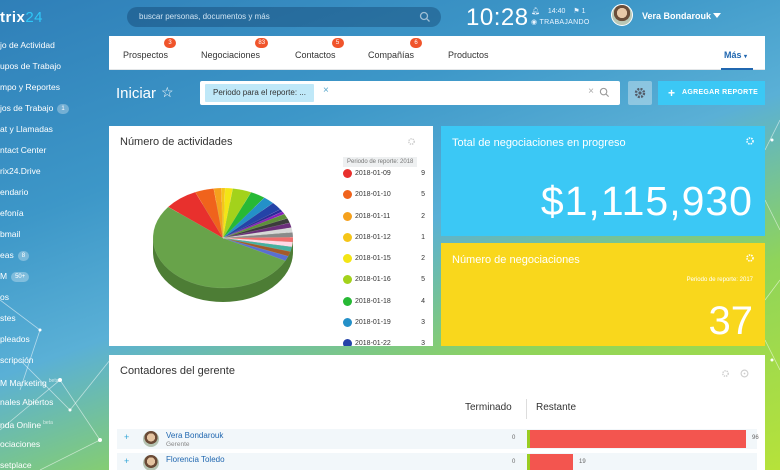 Image resolution: width=780 pixels, height=470 pixels. Describe the element at coordinates (386, 176) in the screenshot. I see `legend-item: 2018-01-09 9` at that location.